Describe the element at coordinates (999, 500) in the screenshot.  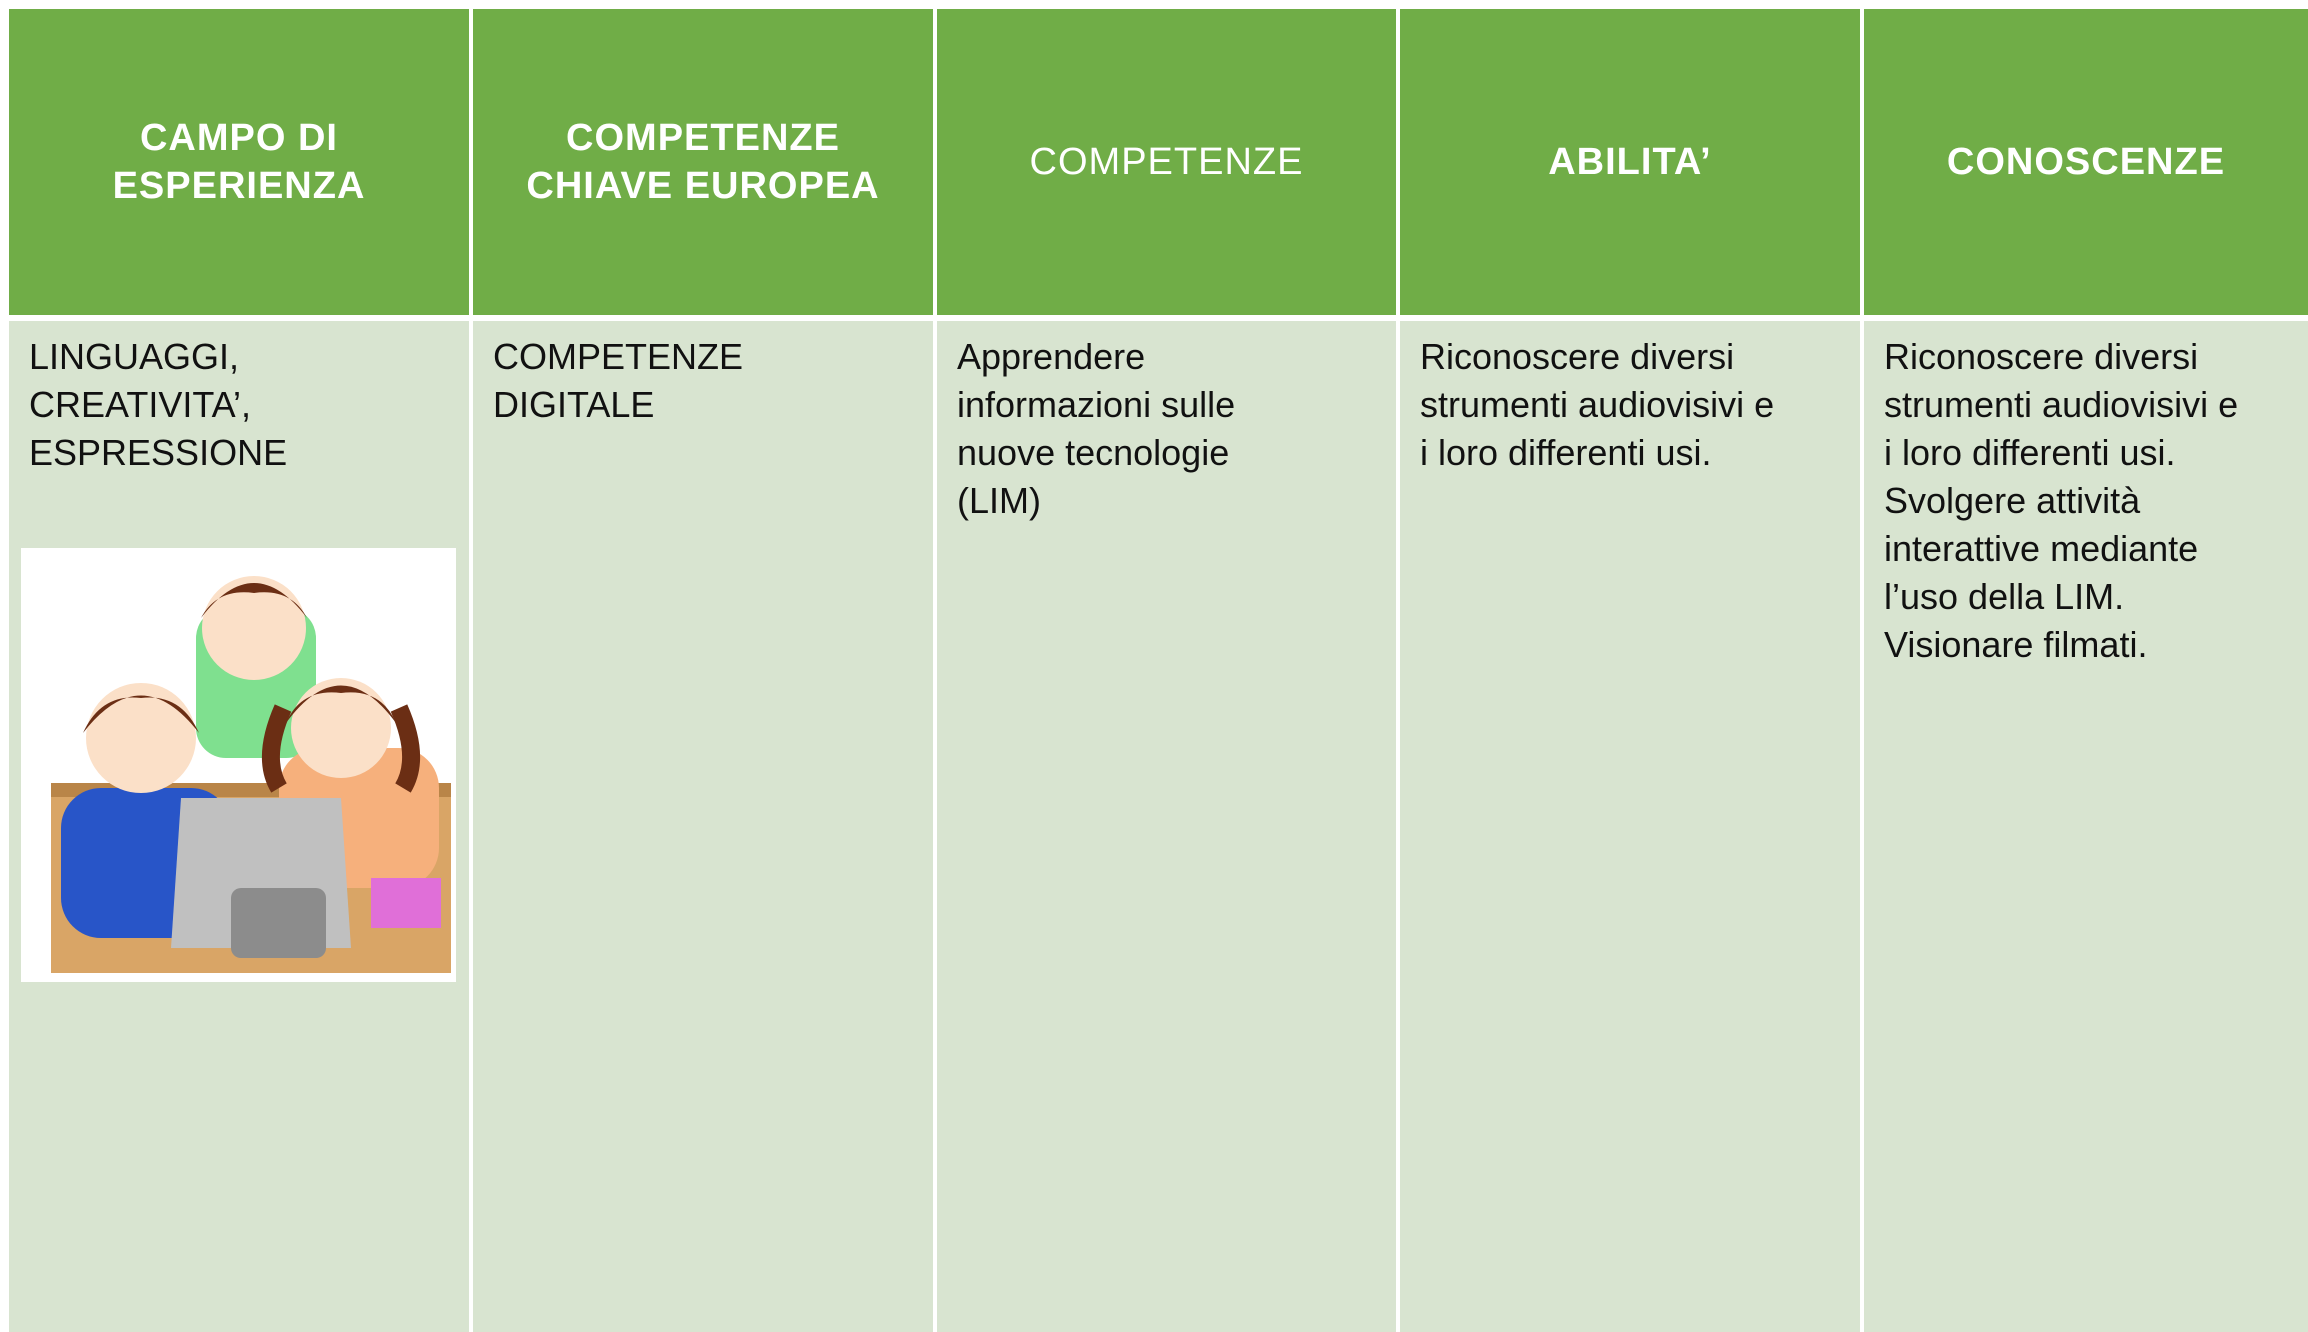
I see `text-line: (LIM)` at that location.